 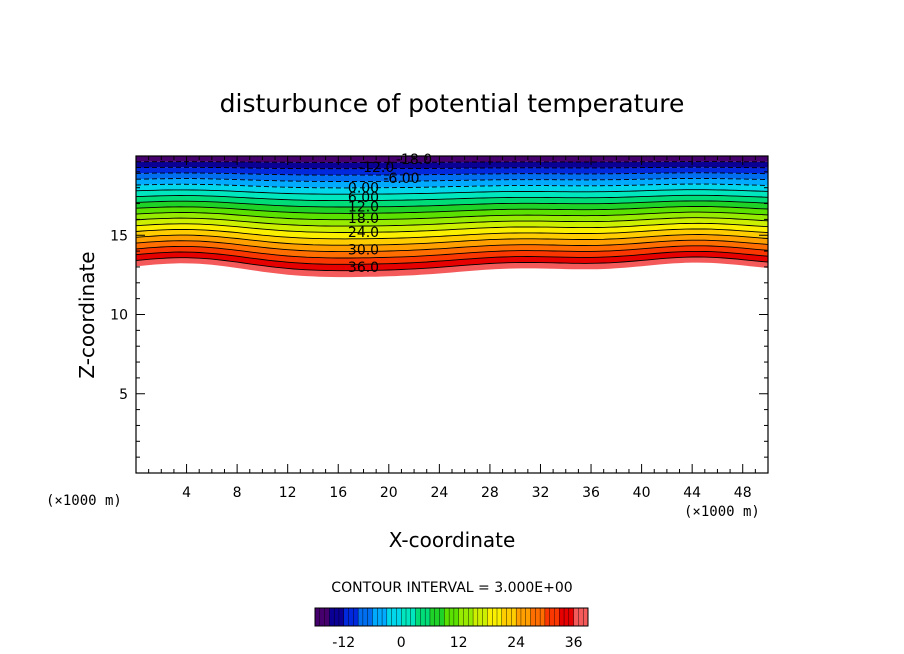 I want to click on y-tick-label: 10, so click(x=119, y=316).